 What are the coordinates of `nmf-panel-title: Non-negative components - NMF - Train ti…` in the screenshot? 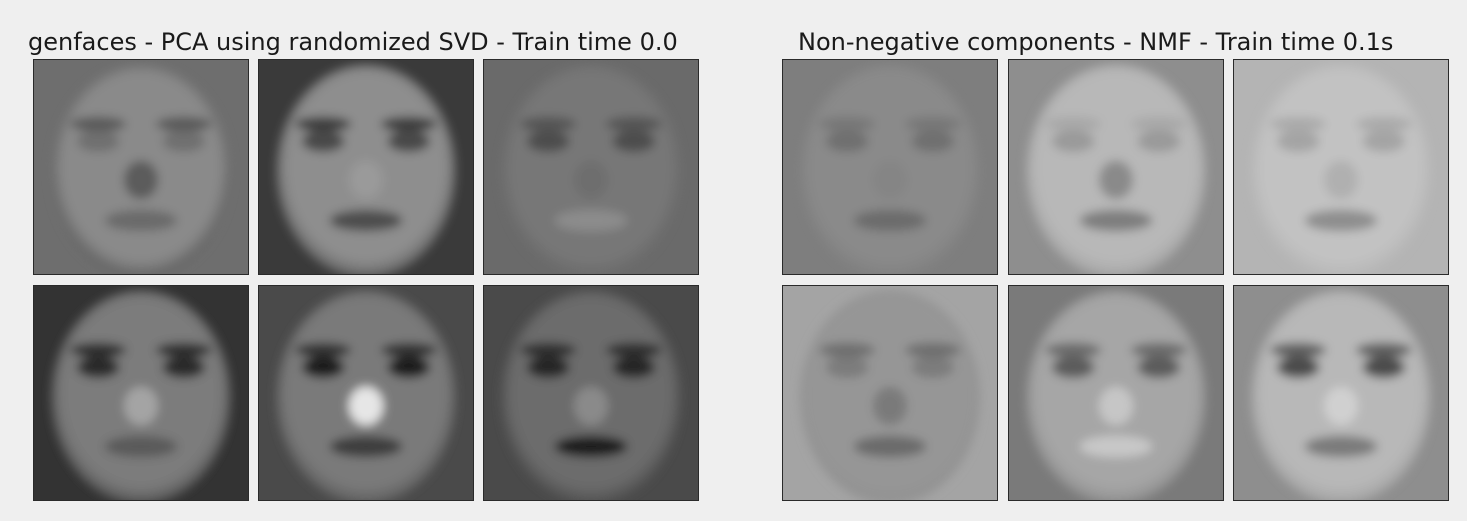 It's located at (1096, 42).